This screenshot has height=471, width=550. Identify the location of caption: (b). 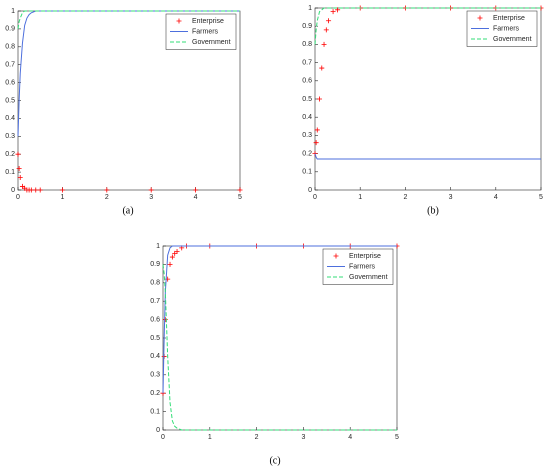
(433, 210).